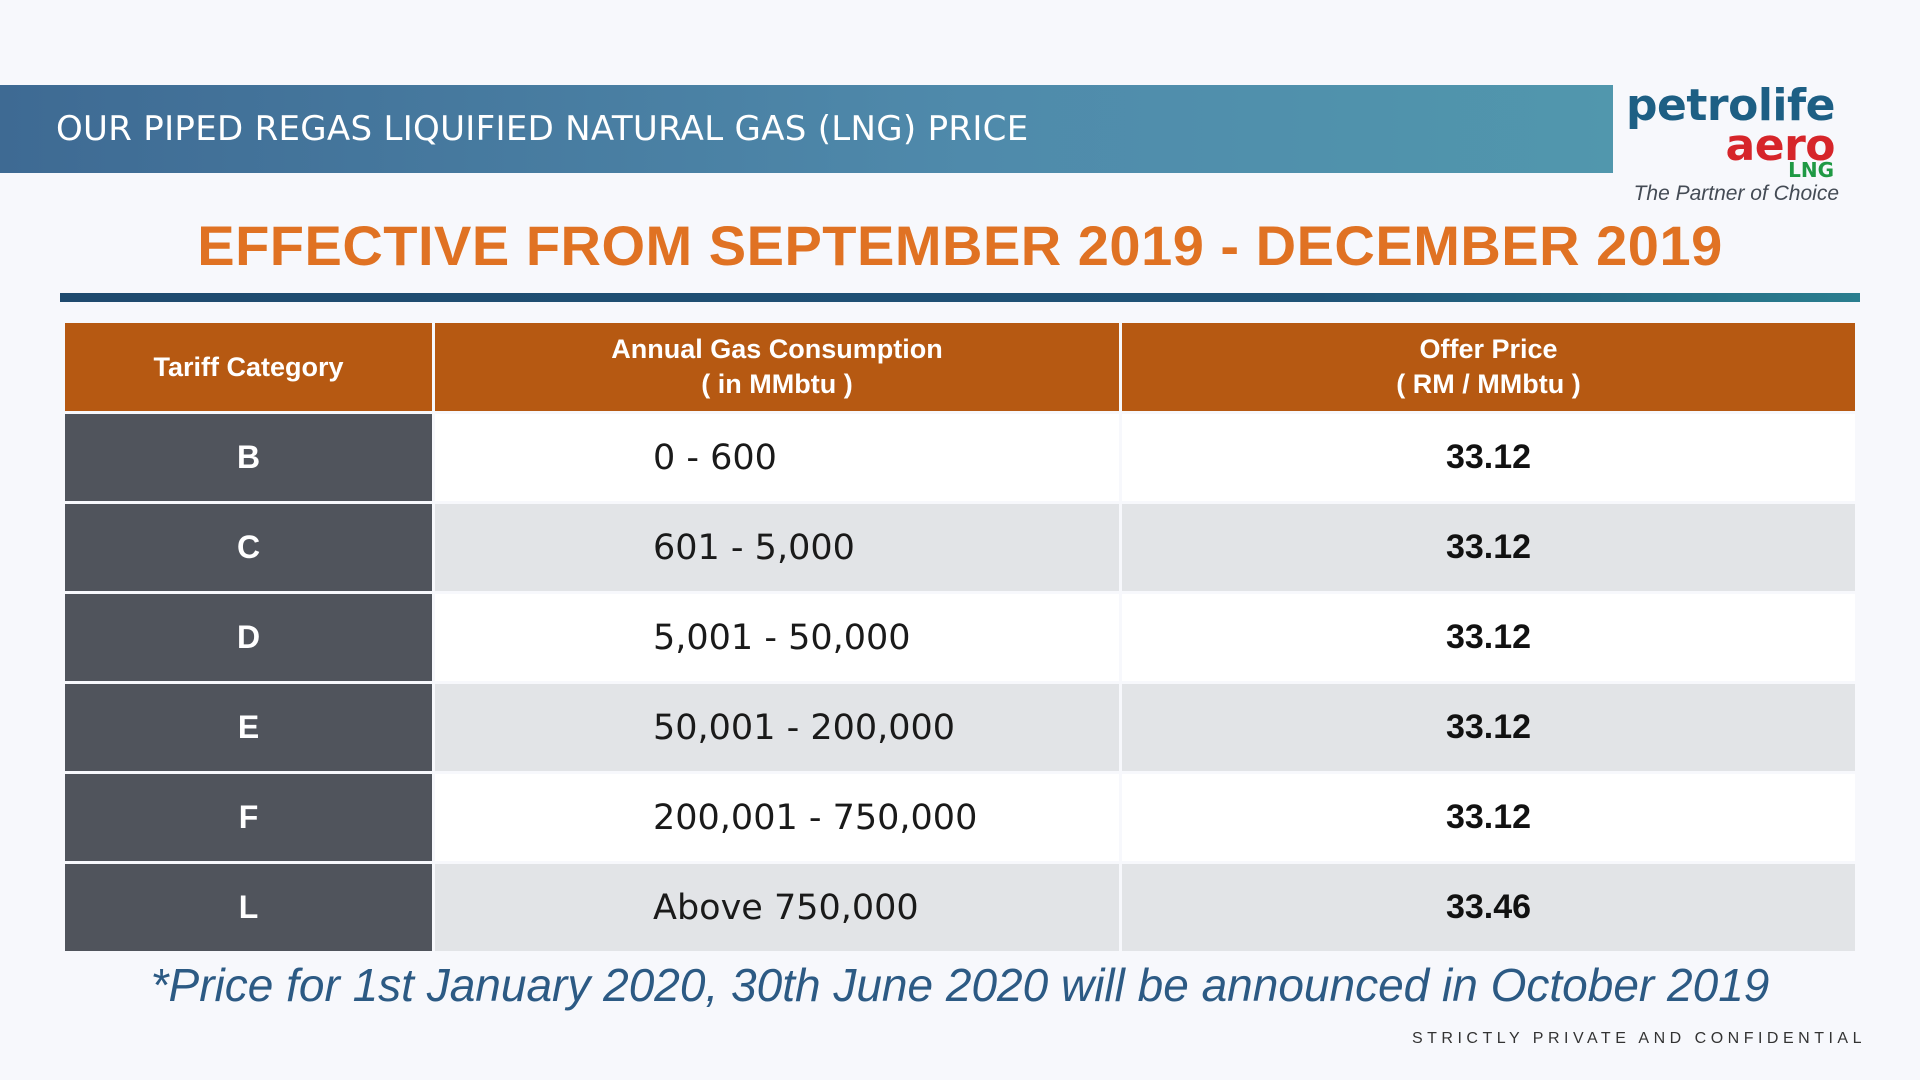 The height and width of the screenshot is (1080, 1920). Describe the element at coordinates (777, 817) in the screenshot. I see `consumption-range-cell: 200,001 - 750,000` at that location.